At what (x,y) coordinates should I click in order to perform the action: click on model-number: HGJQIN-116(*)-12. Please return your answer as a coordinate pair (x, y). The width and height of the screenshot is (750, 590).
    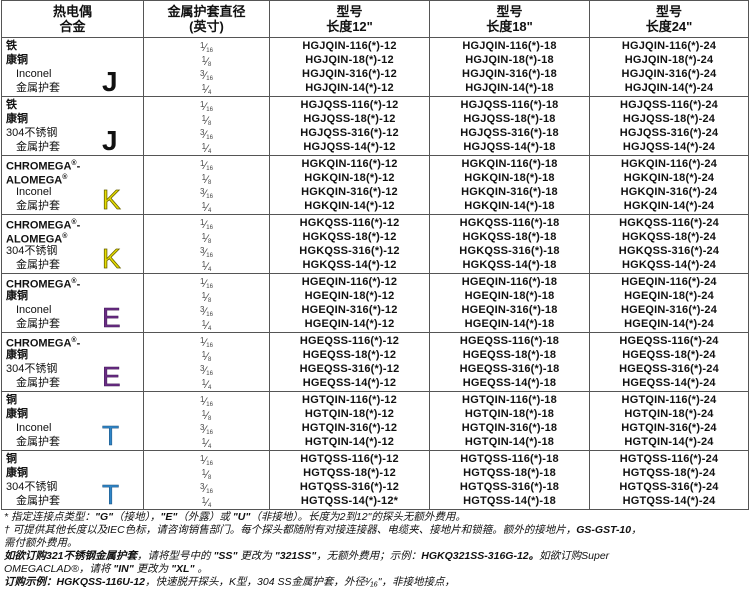
    Looking at the image, I should click on (349, 46).